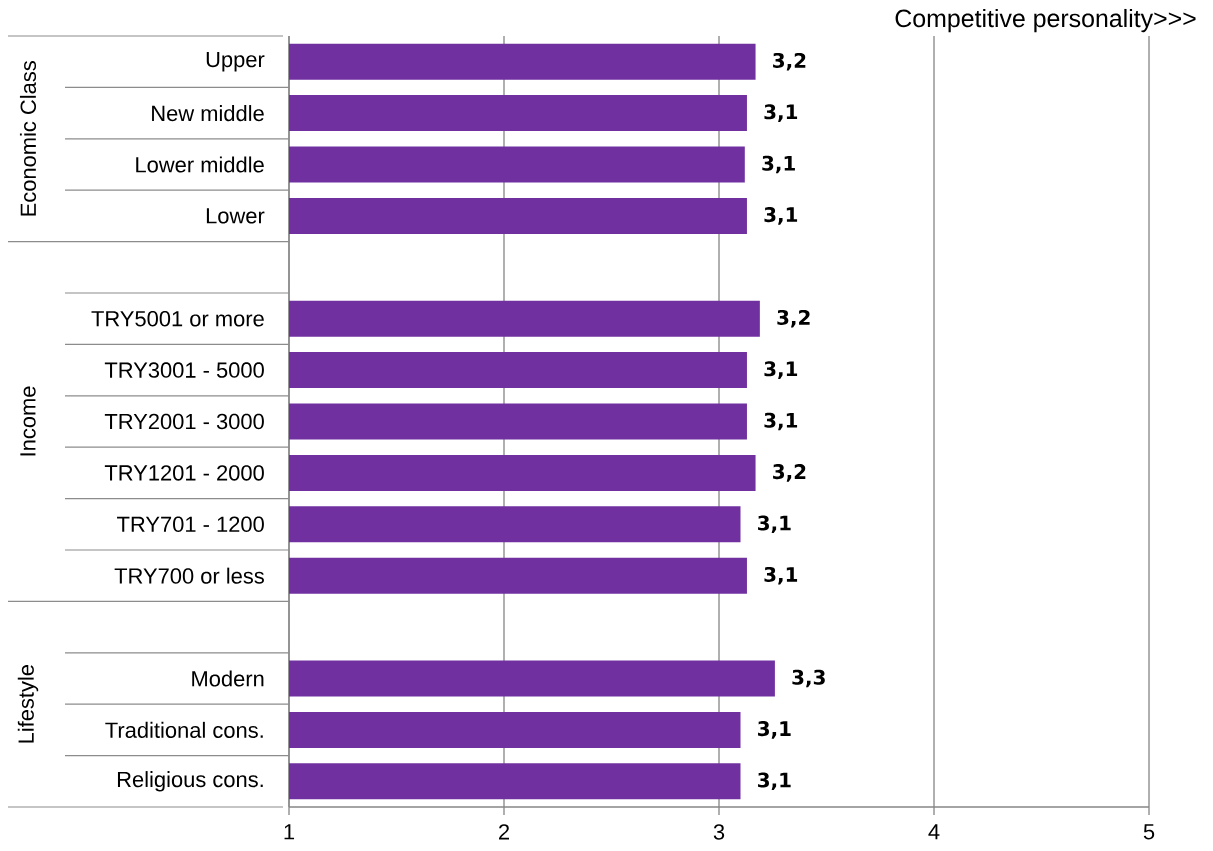 The height and width of the screenshot is (851, 1213). I want to click on y-tick-label: Lower, so click(235, 216).